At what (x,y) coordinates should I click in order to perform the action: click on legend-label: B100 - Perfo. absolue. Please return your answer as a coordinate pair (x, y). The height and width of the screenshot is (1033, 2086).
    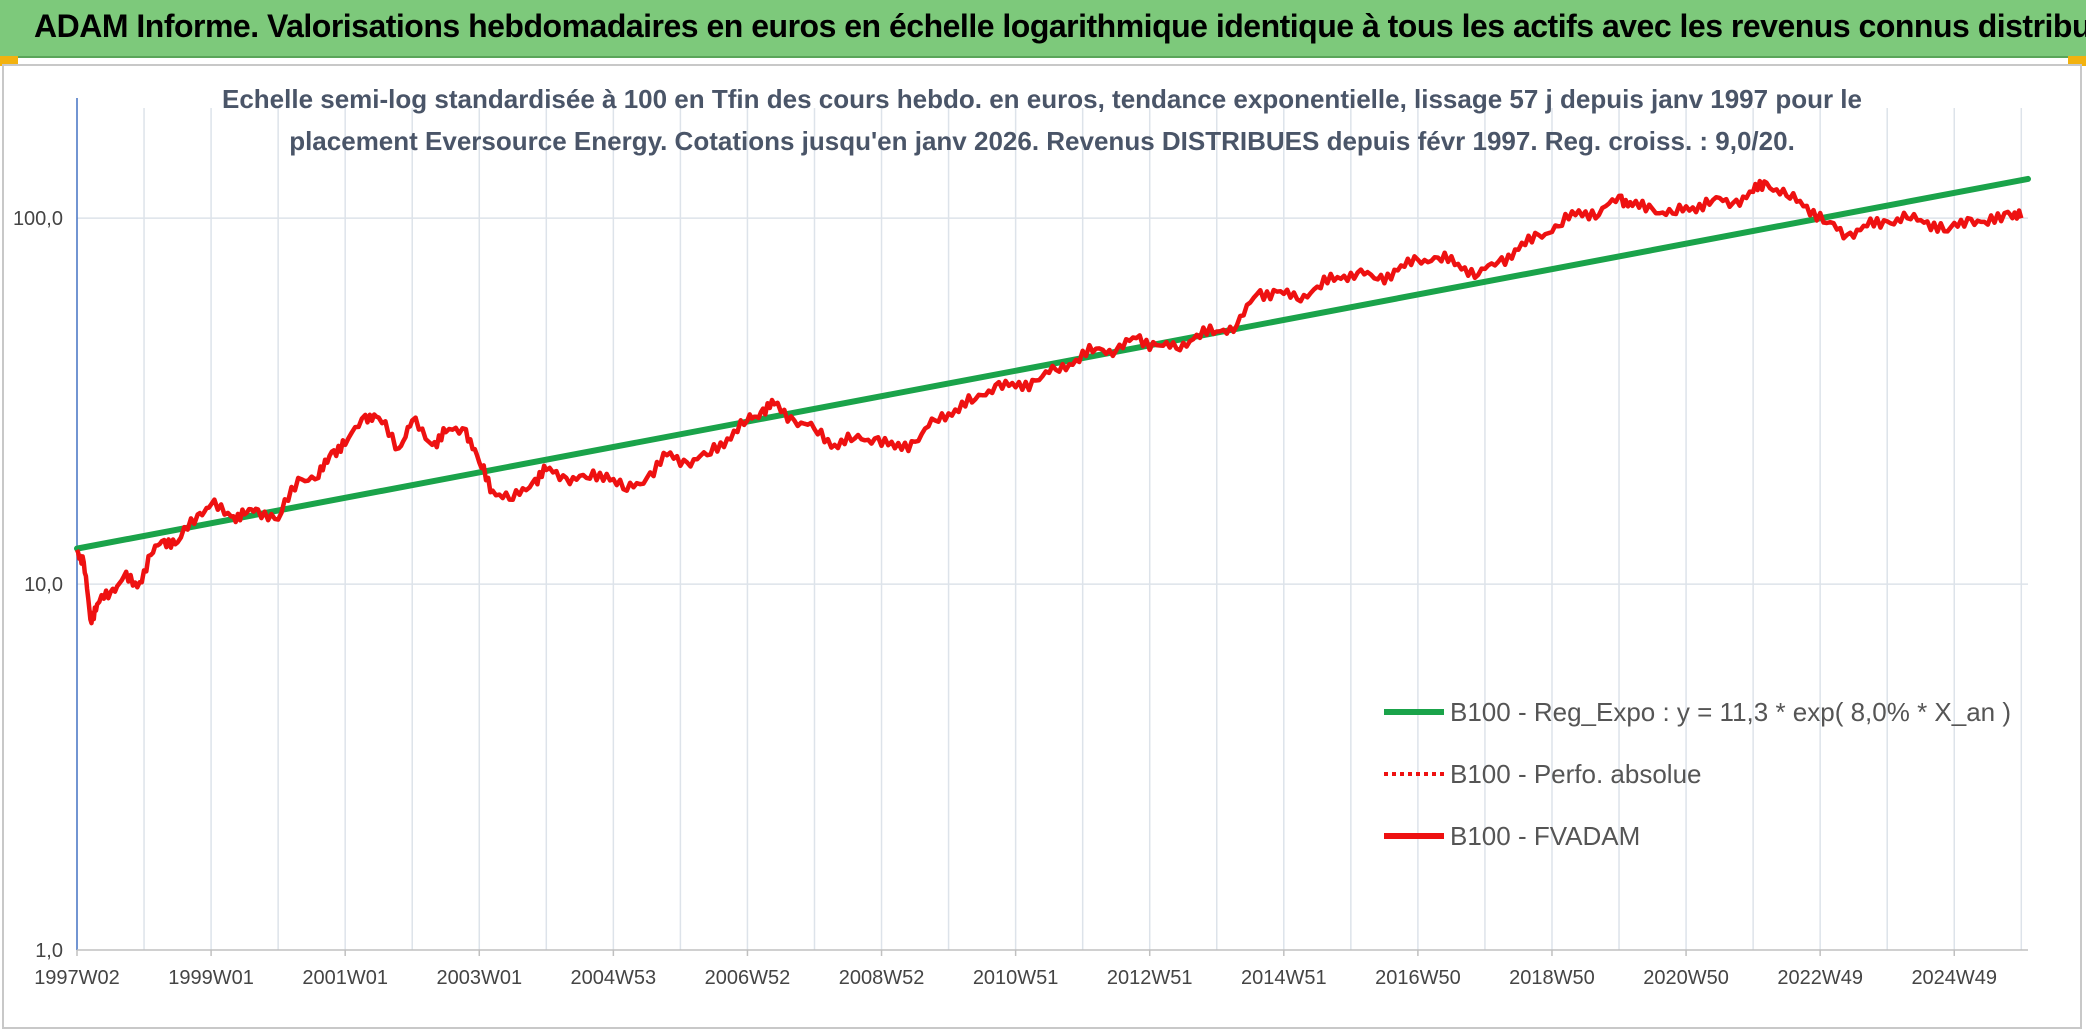
    Looking at the image, I should click on (1576, 774).